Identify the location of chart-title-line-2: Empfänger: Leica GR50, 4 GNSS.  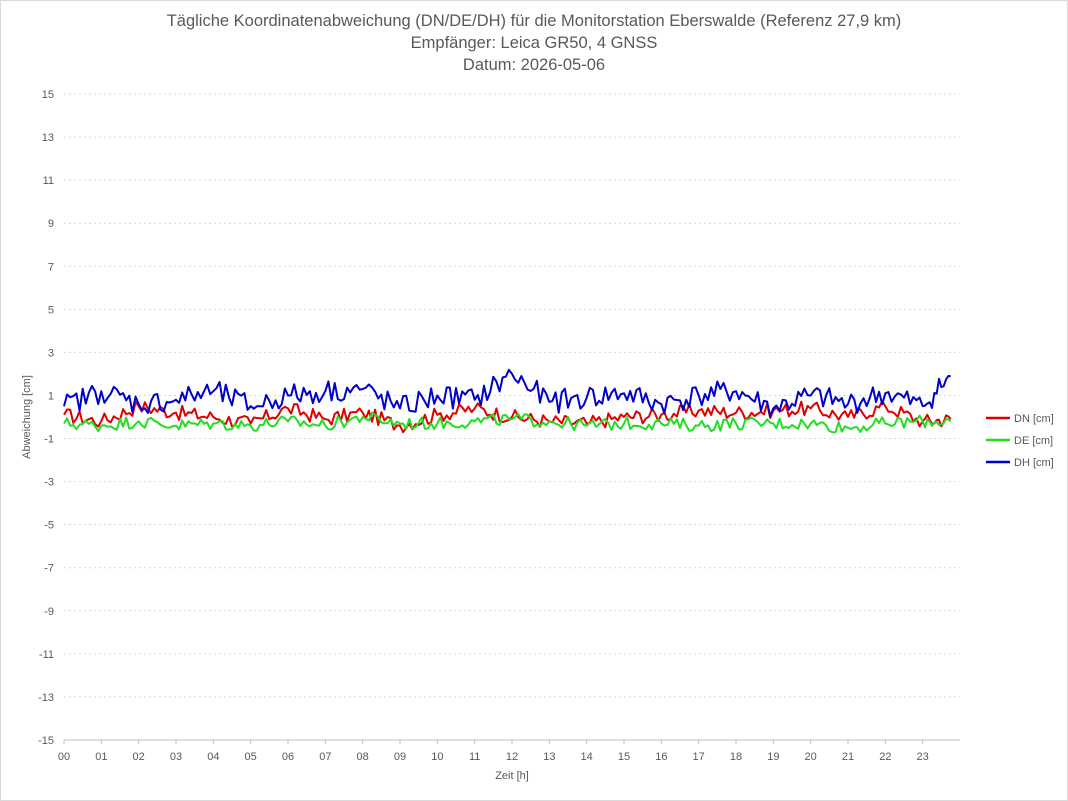
(534, 43).